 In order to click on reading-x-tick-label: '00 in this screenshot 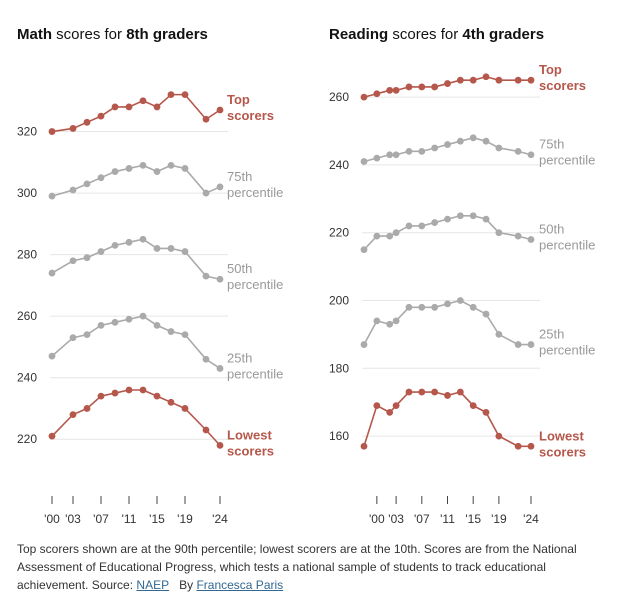, I will do `click(377, 519)`.